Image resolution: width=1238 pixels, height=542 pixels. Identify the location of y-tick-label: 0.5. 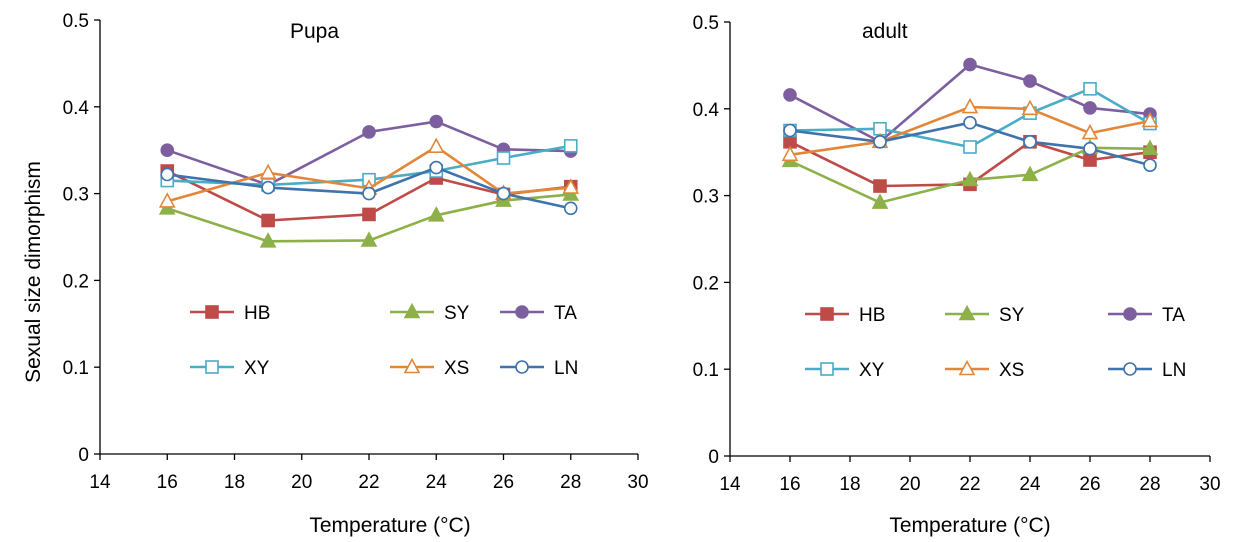
(76, 21).